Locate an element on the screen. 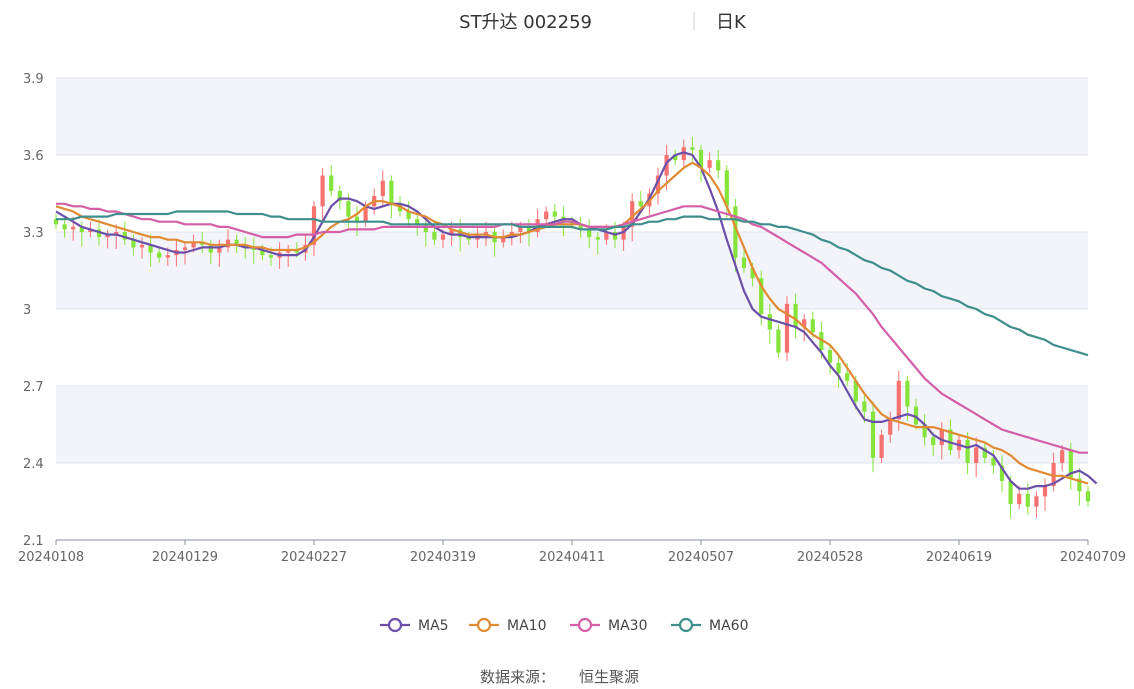  legend-label: MA60 is located at coordinates (728, 626).